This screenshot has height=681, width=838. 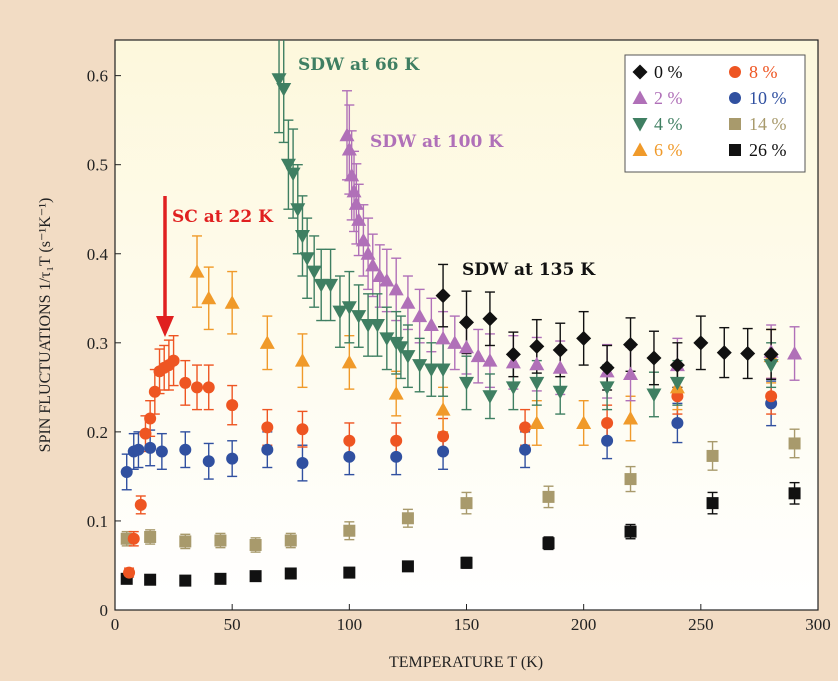 What do you see at coordinates (768, 98) in the screenshot?
I see `legend-label: 10 %` at bounding box center [768, 98].